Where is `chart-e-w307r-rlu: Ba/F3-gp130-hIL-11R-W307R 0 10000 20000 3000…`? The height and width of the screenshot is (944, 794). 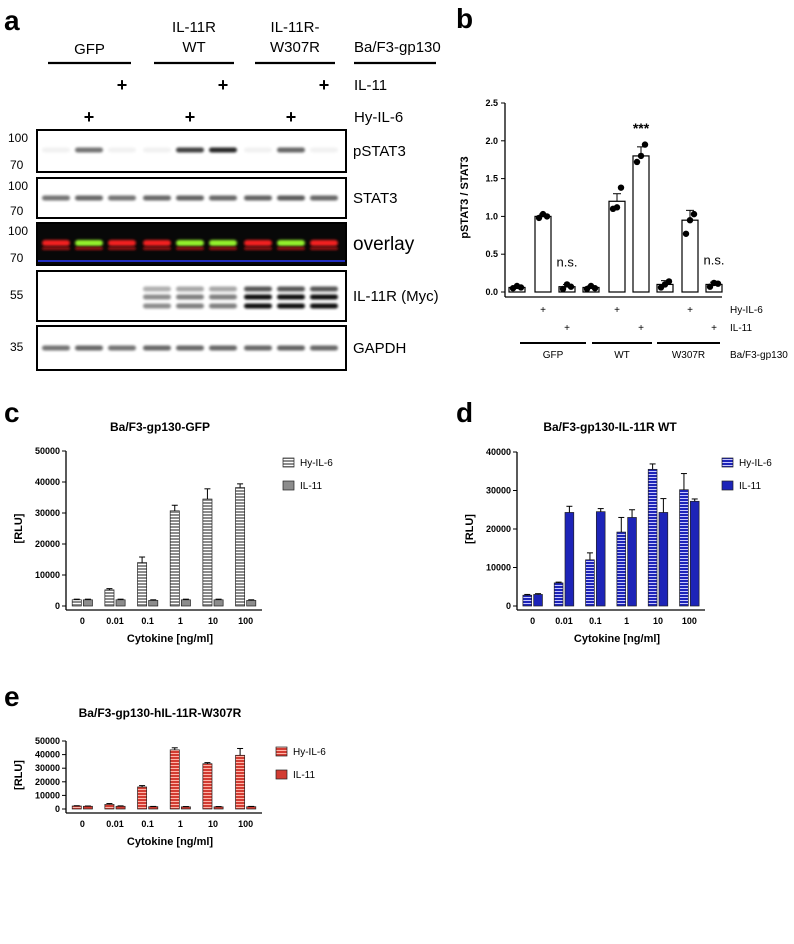 chart-e-w307r-rlu: Ba/F3-gp130-hIL-11R-W307R 0 10000 20000 3000… is located at coordinates (169, 777).